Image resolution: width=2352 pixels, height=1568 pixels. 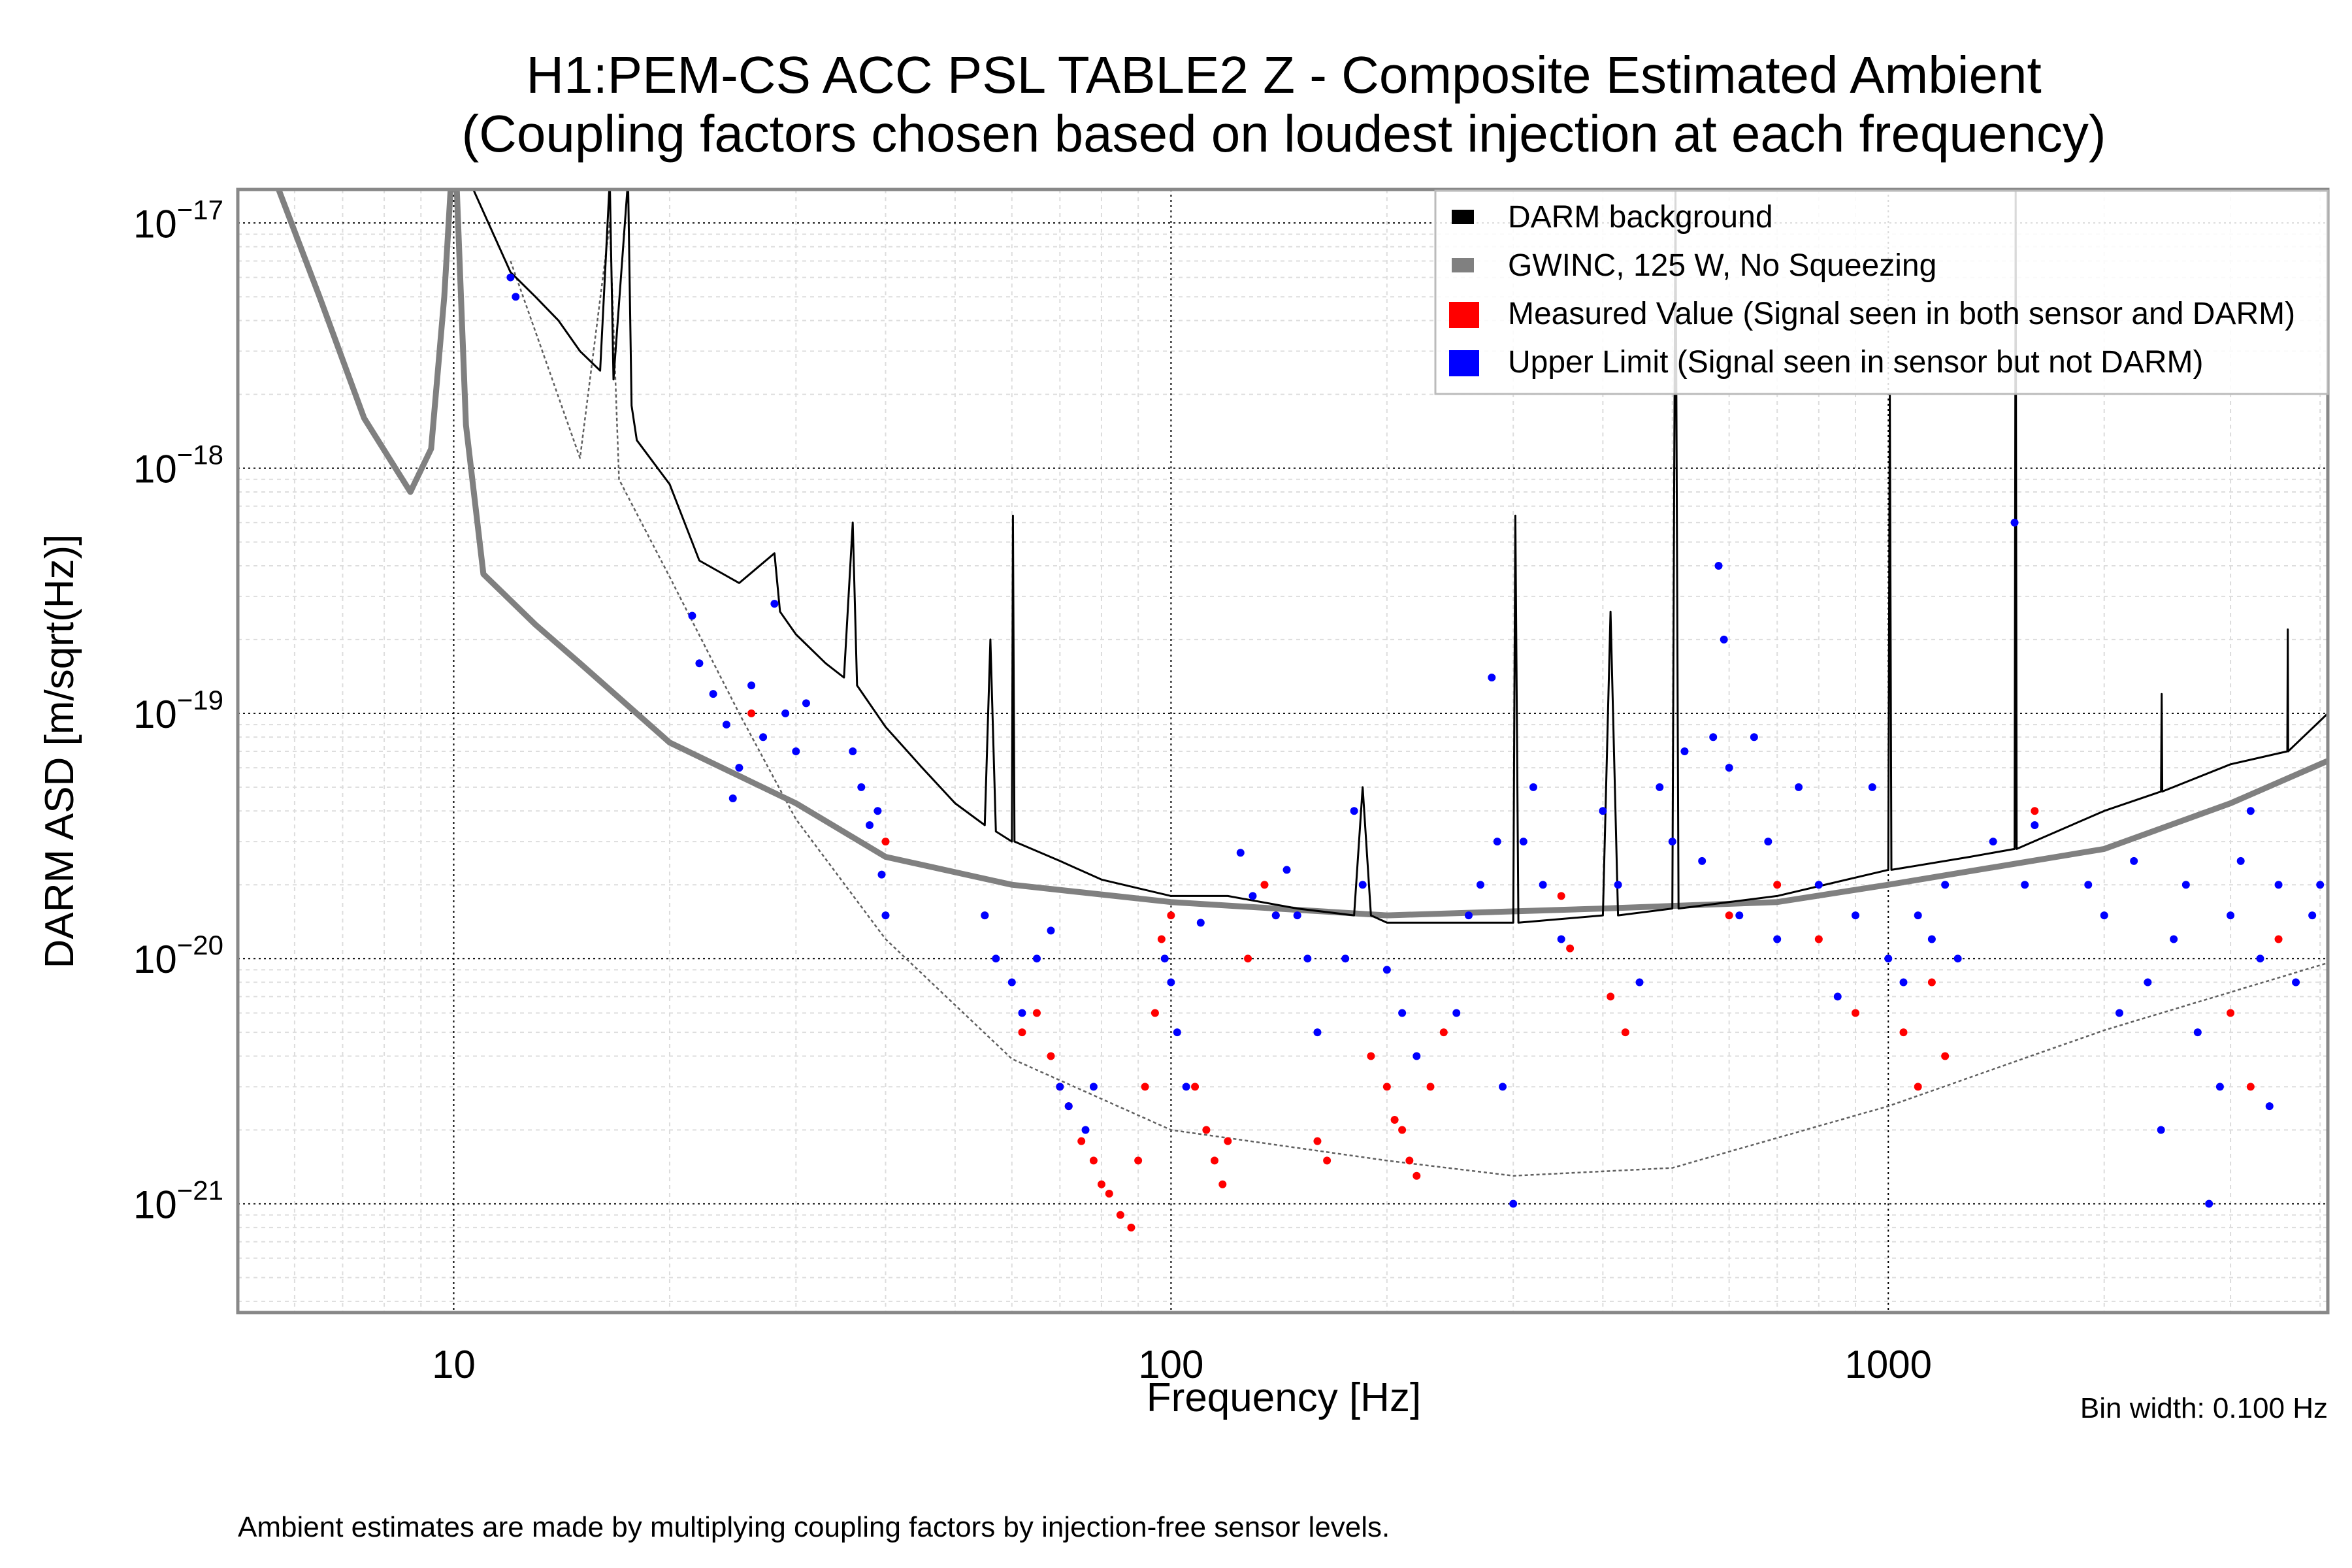 I want to click on y-axis-label: DARM ASD [m/sqrt(Hz)], so click(x=59, y=751).